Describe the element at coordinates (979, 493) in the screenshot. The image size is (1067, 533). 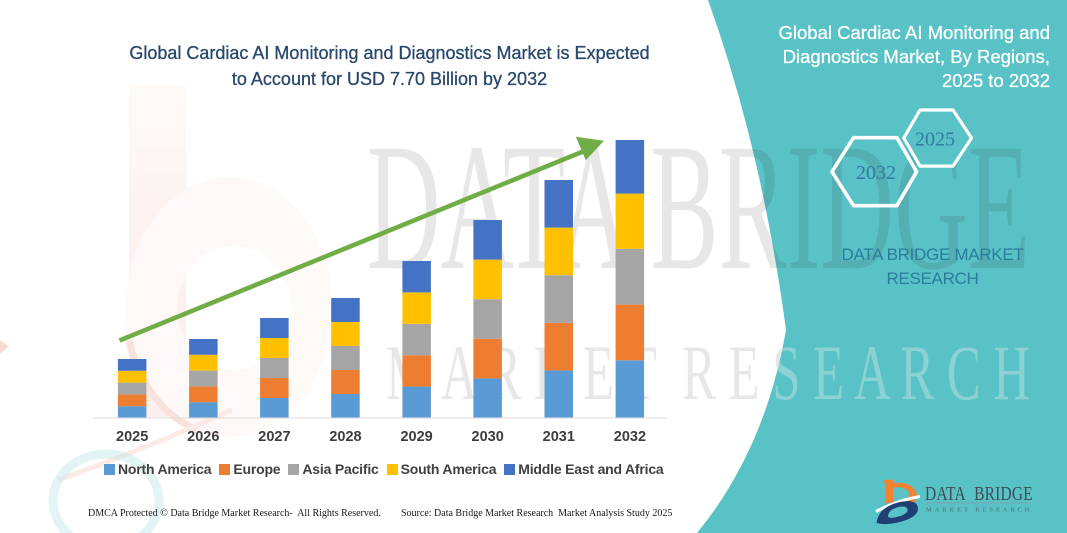
I see `svg-text: DATA BRIDGE` at that location.